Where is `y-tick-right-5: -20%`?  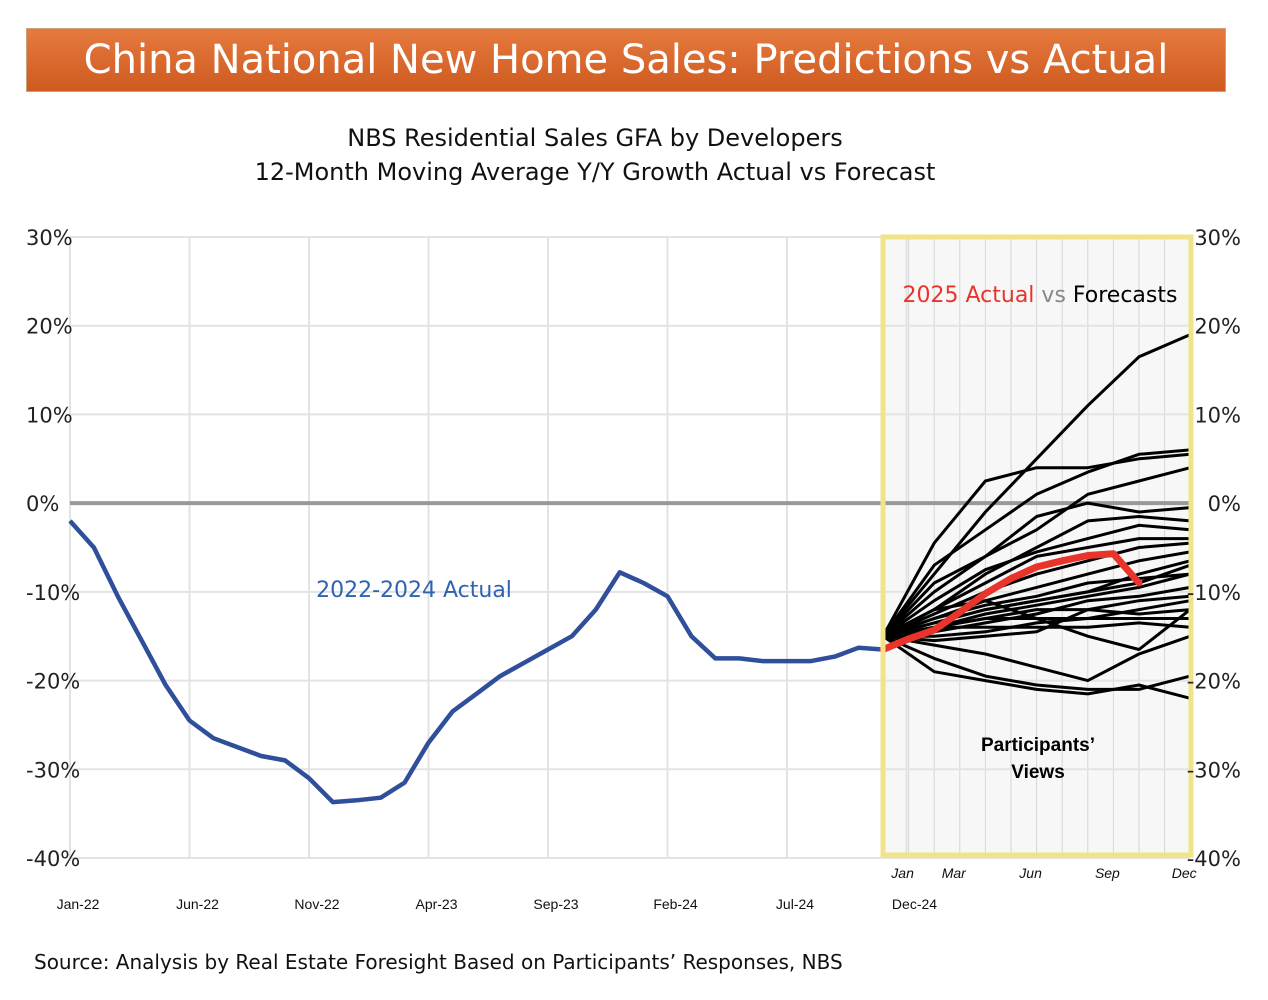 y-tick-right-5: -20% is located at coordinates (1214, 682).